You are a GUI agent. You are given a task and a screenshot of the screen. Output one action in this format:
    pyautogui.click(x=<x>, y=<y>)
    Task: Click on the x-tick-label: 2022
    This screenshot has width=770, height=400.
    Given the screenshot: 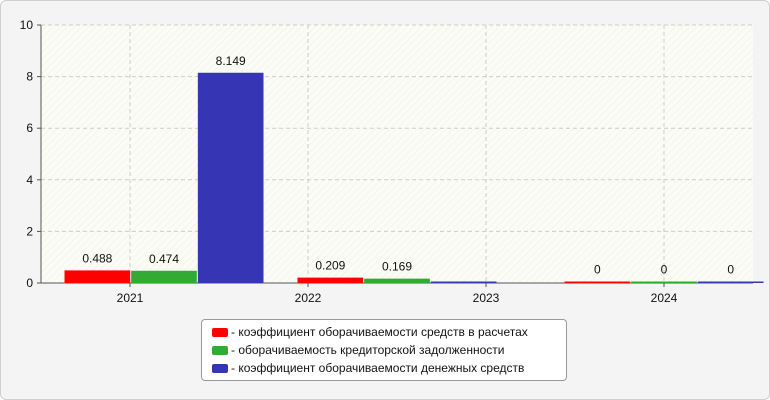 What is the action you would take?
    pyautogui.click(x=308, y=298)
    